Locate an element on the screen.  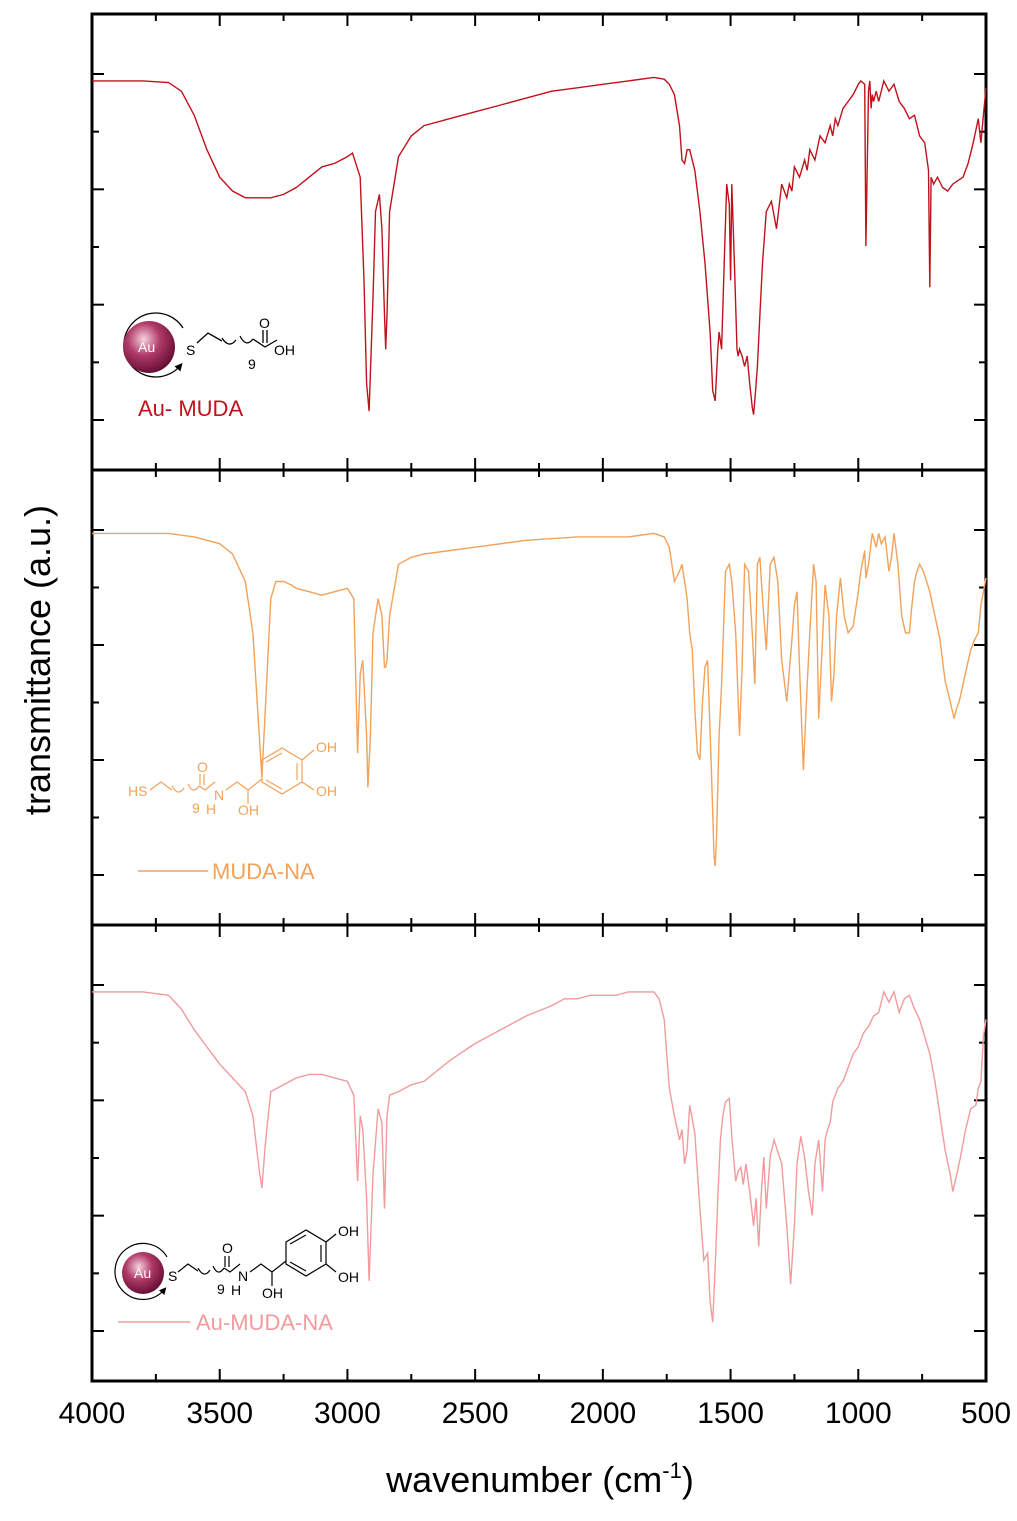
x-tick-label: 500 is located at coordinates (986, 1413).